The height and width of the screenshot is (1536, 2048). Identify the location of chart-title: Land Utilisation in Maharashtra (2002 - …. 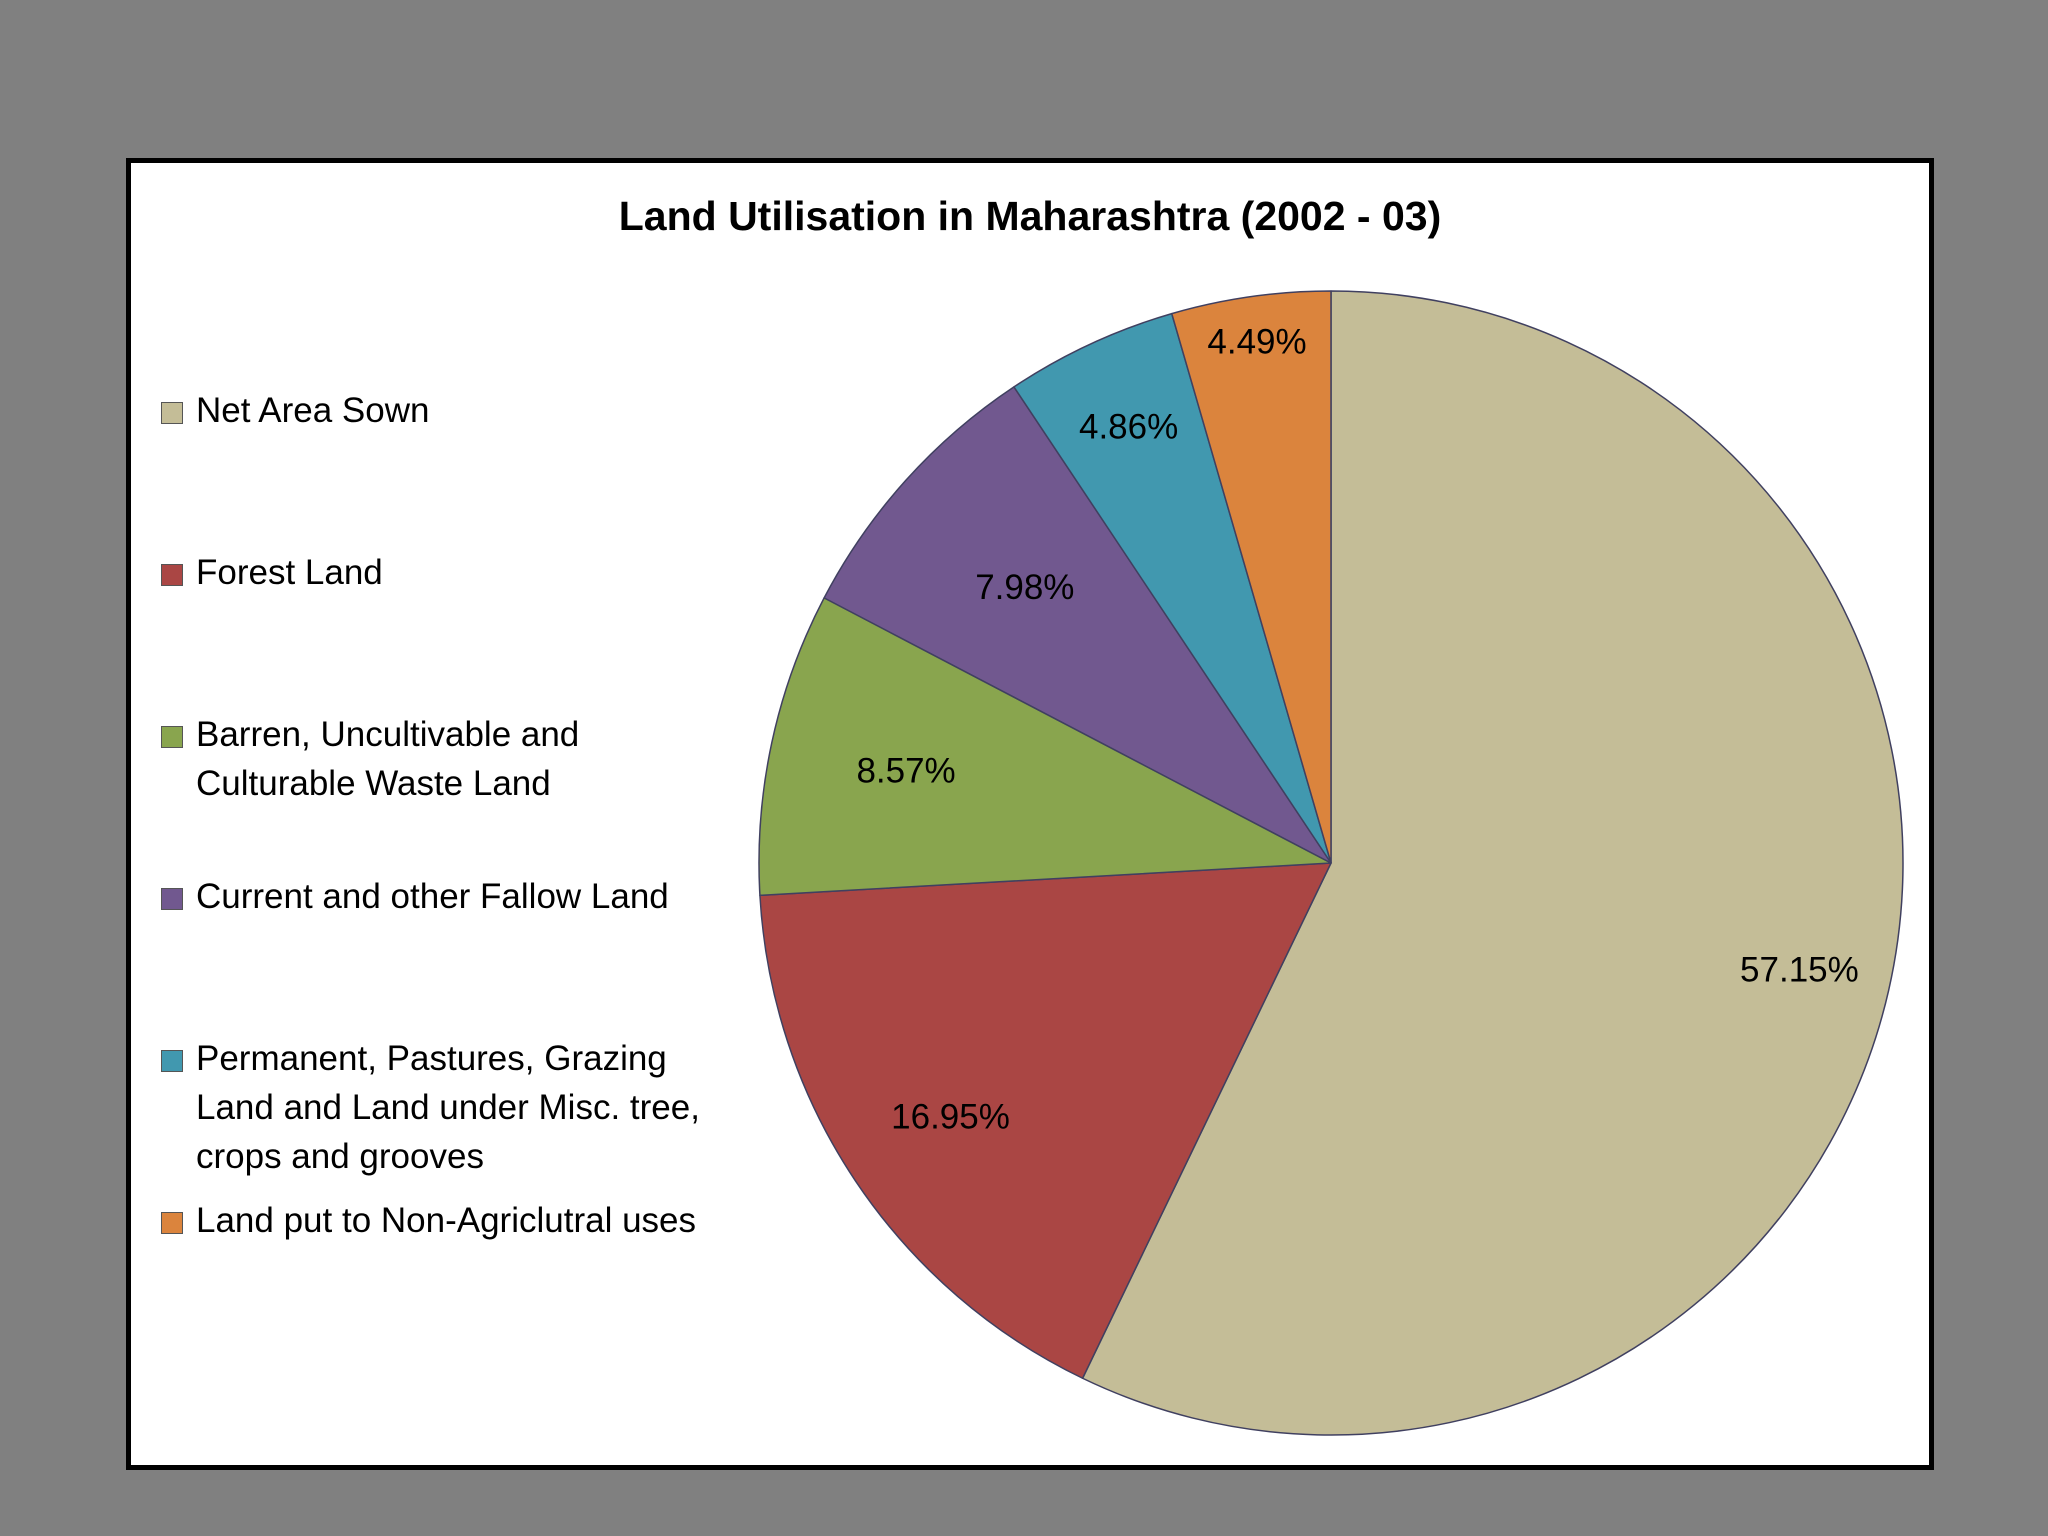
(1030, 216).